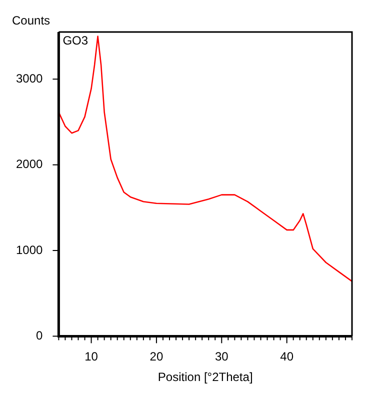  I want to click on y-tick-label: 1000, so click(30, 249).